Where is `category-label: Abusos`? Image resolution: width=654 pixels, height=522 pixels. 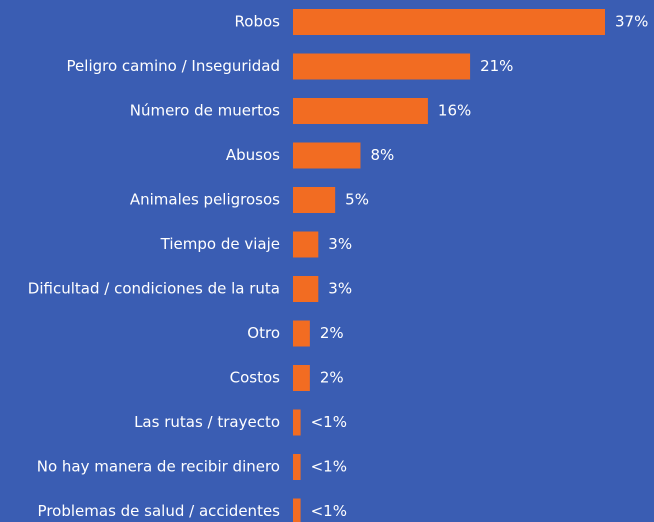 category-label: Abusos is located at coordinates (253, 155).